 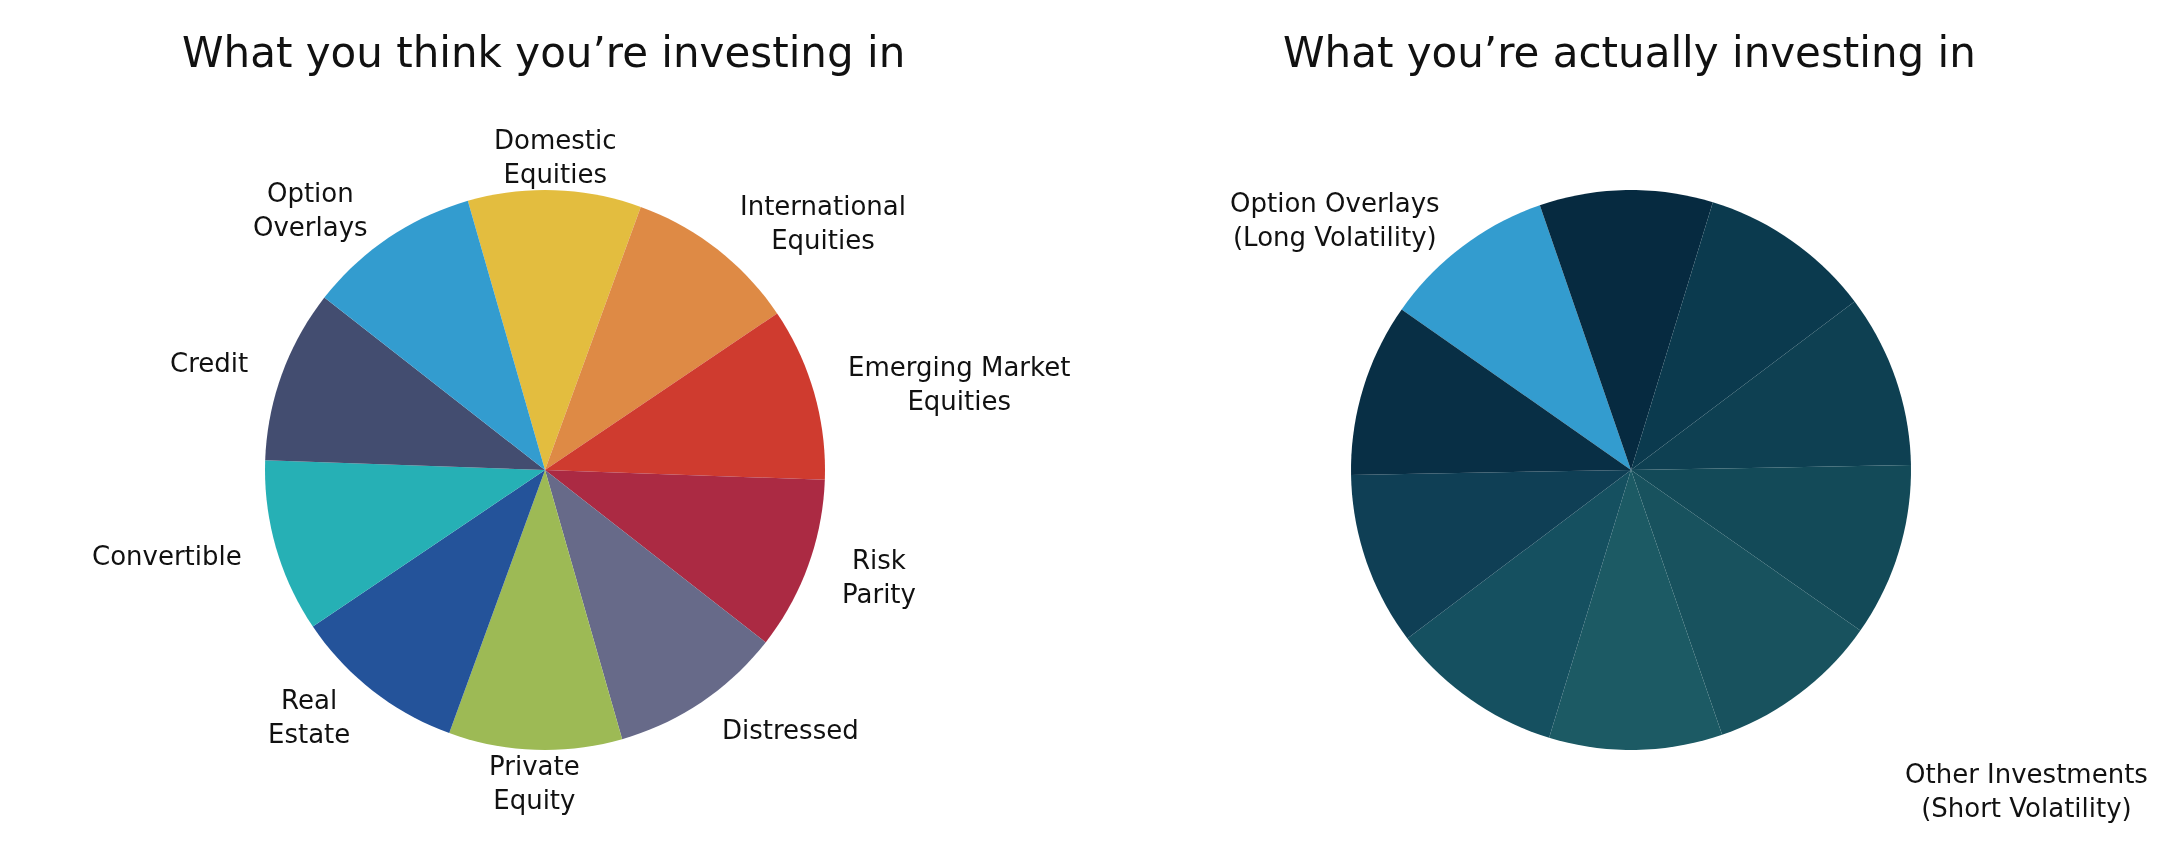 I want to click on slice-label: Real Estate, so click(x=309, y=717).